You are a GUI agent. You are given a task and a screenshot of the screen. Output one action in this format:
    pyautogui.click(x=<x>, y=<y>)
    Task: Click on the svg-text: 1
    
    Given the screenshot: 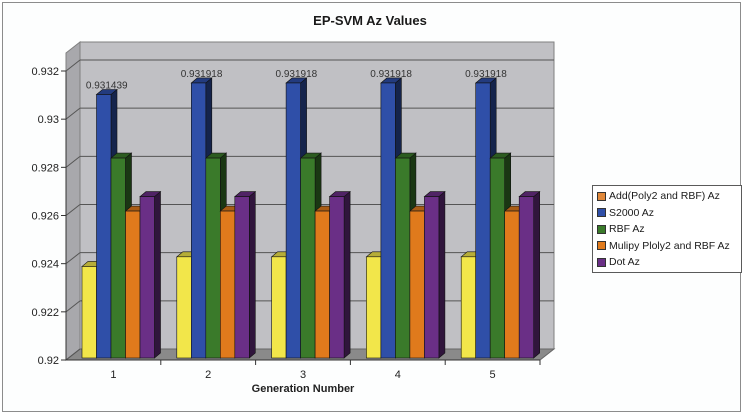 What is the action you would take?
    pyautogui.click(x=113, y=375)
    